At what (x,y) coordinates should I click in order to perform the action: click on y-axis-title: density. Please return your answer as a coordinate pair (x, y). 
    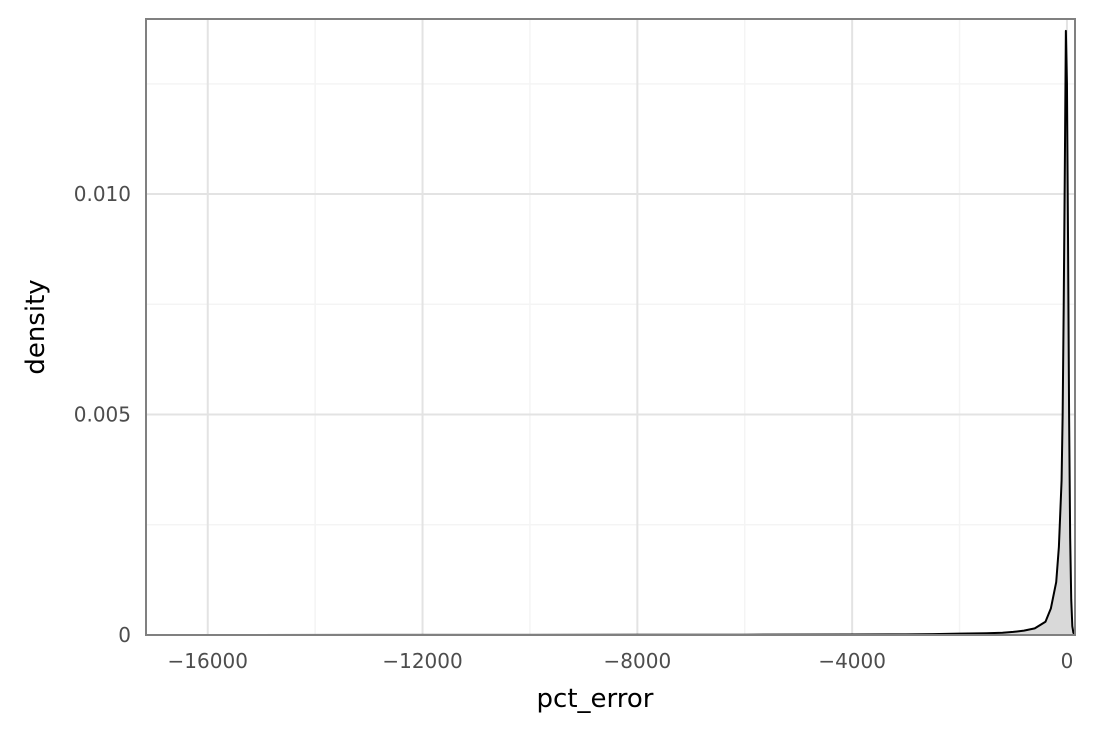
    Looking at the image, I should click on (36, 326).